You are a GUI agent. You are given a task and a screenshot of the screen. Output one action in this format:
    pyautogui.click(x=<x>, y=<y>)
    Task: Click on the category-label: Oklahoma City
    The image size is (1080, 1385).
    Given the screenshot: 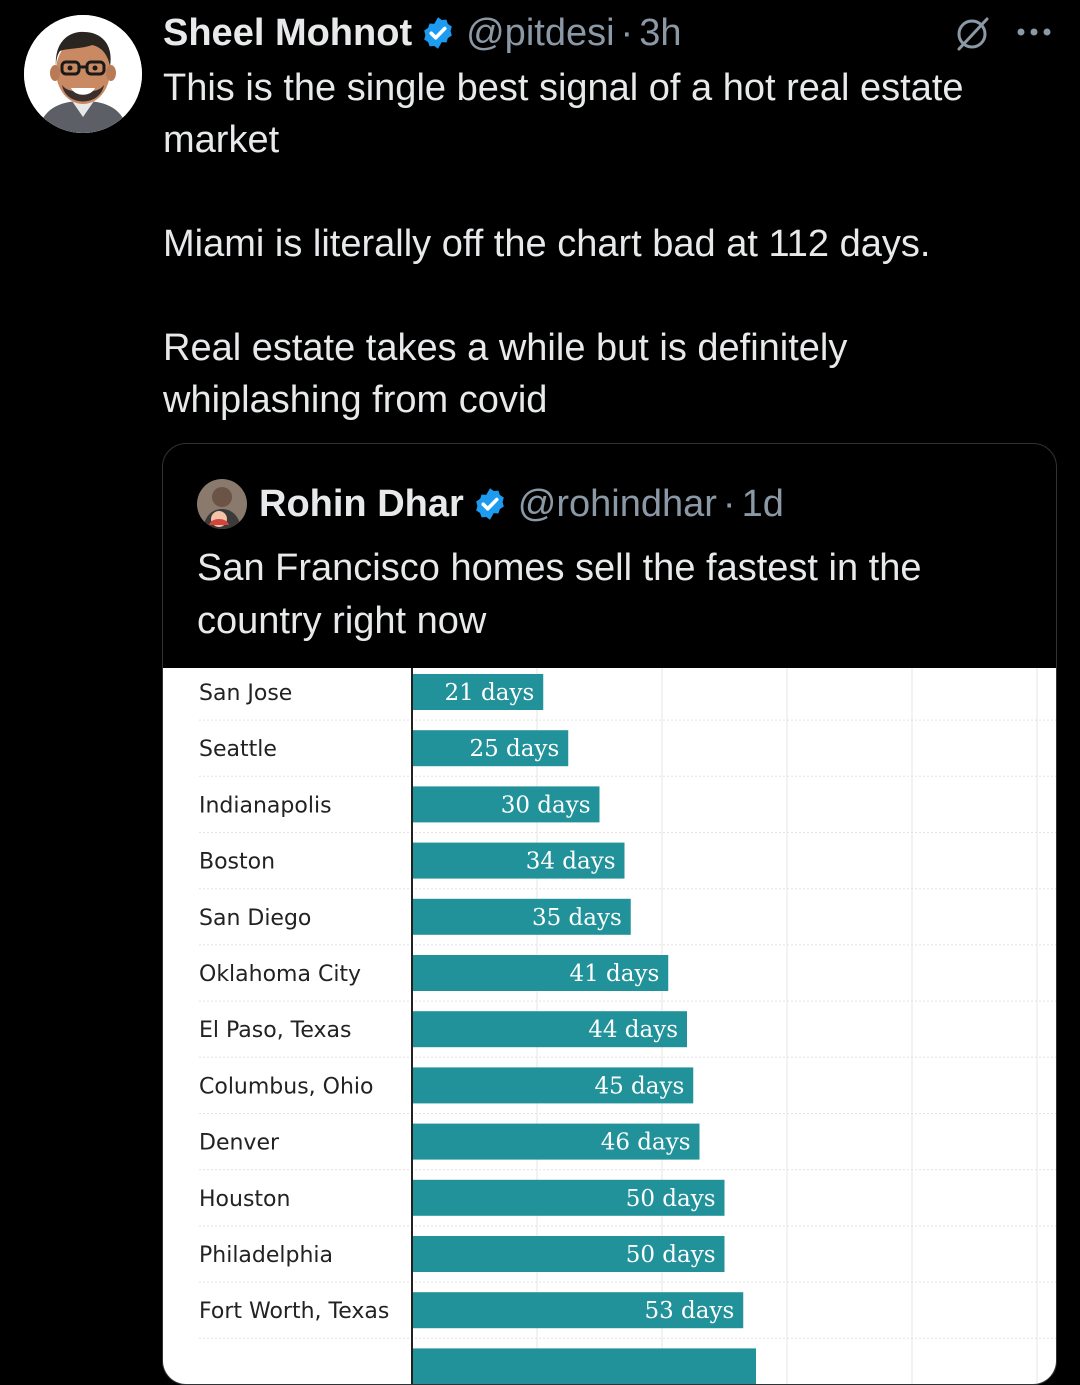 What is the action you would take?
    pyautogui.click(x=280, y=974)
    